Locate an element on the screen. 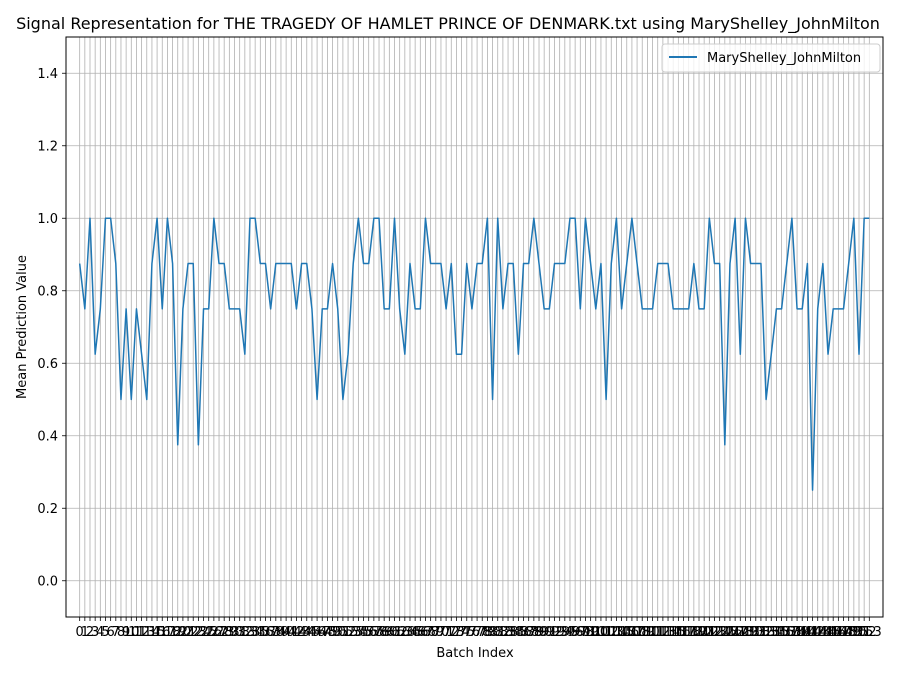  x-tick-label: 76 is located at coordinates (472, 632).